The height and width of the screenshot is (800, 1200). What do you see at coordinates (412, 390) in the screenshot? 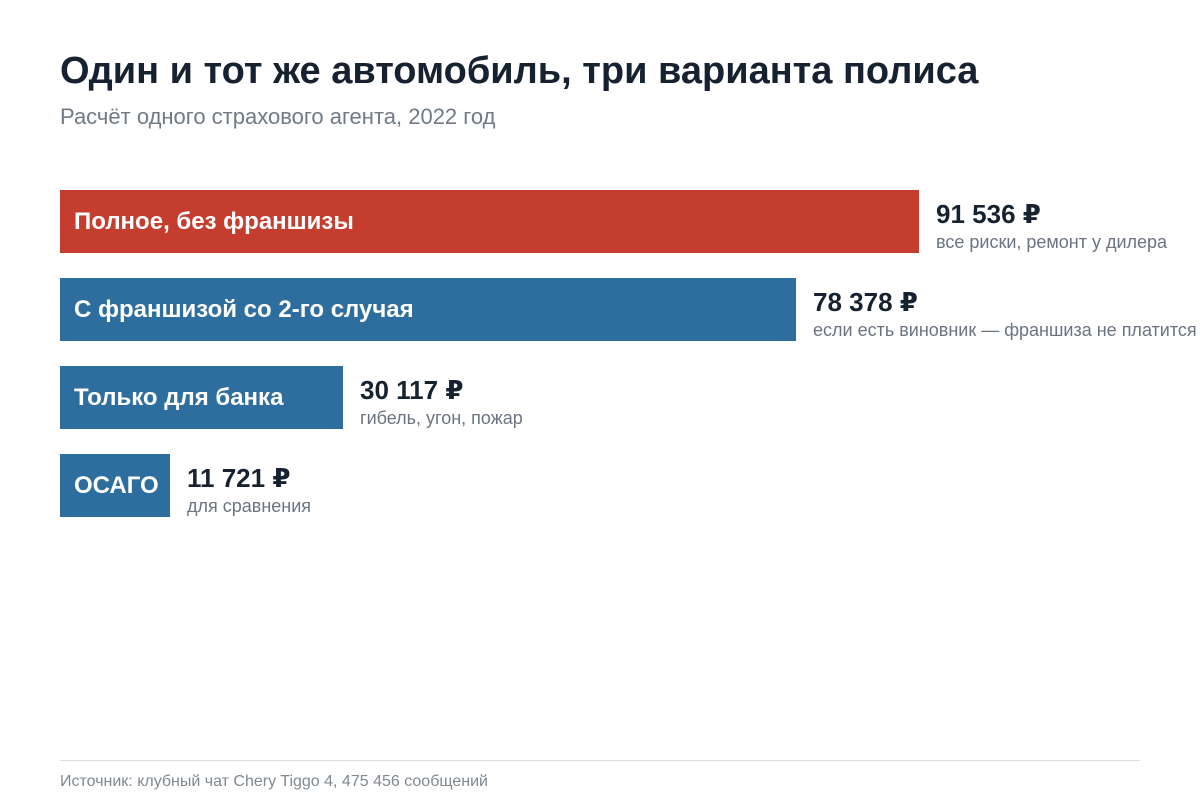
I see `bar-value-label: 30 117 ₽` at bounding box center [412, 390].